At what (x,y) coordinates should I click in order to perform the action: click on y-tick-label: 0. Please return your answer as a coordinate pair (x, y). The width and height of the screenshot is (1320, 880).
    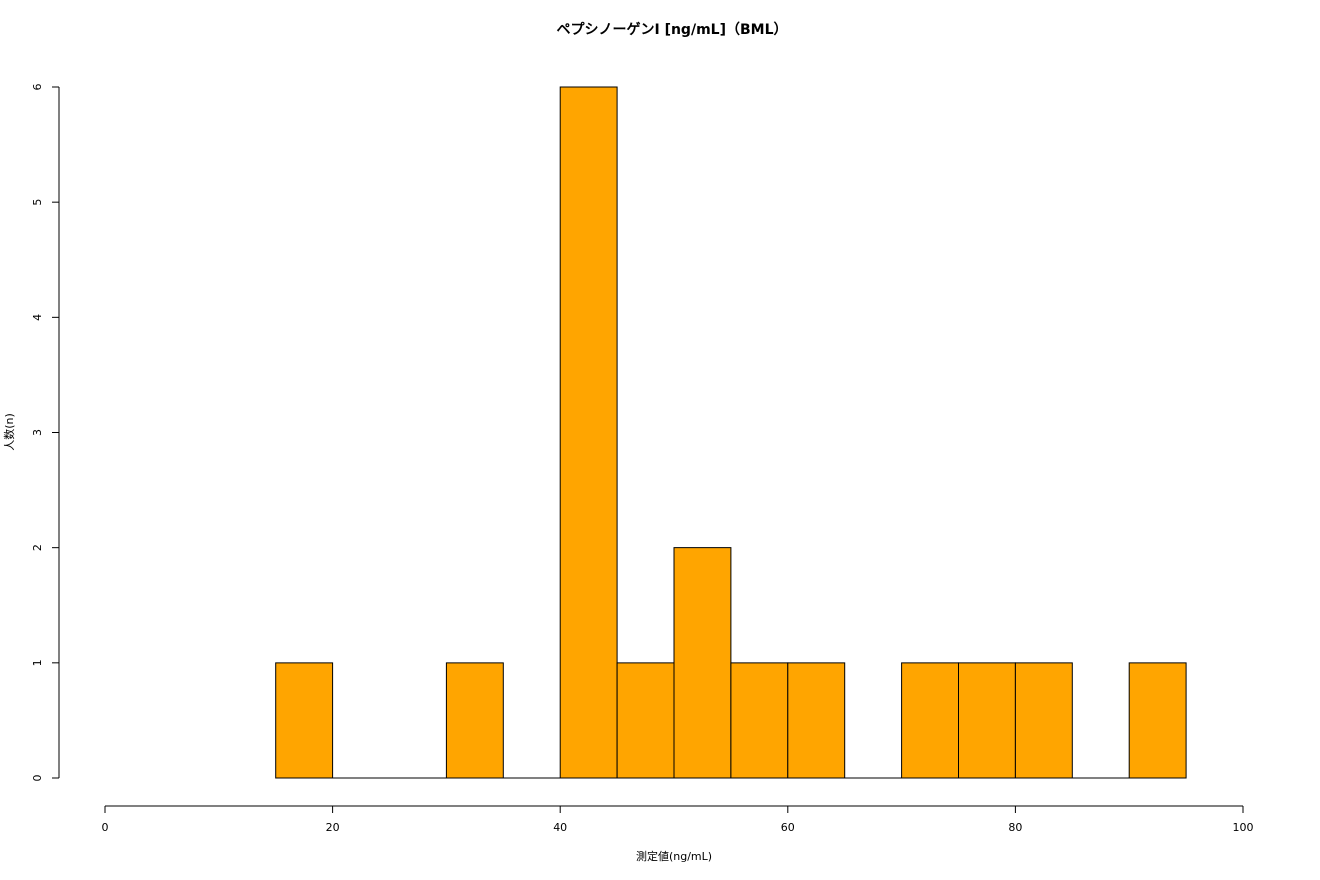
    Looking at the image, I should click on (37, 778).